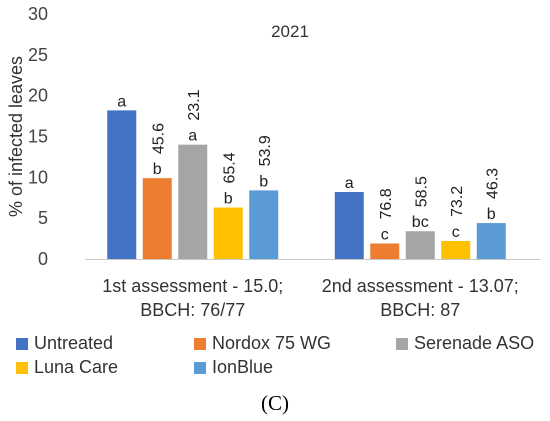  I want to click on y-tick-label: 25, so click(38, 55).